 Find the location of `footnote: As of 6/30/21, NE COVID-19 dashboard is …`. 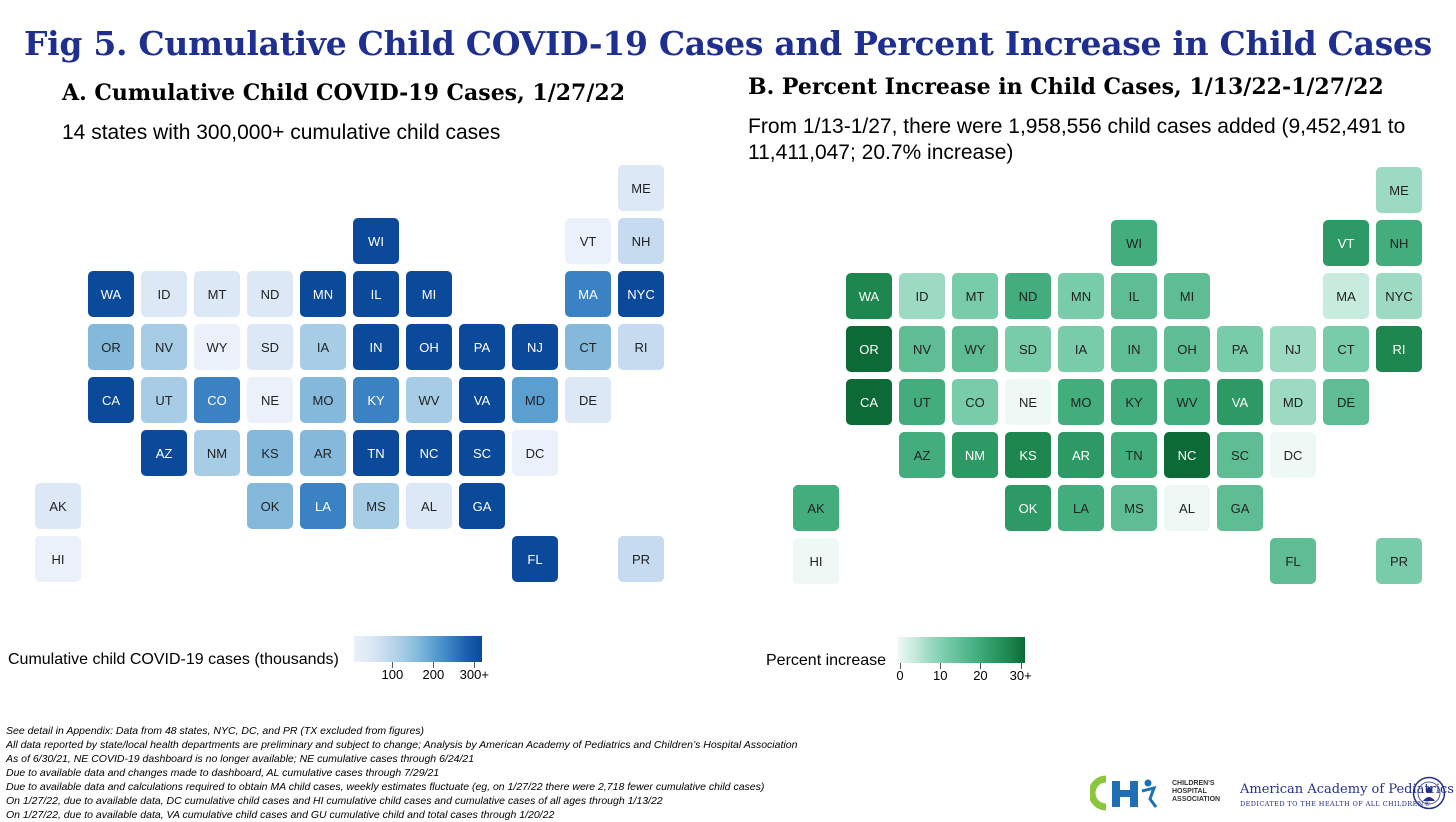

footnote: As of 6/30/21, NE COVID-19 dashboard is … is located at coordinates (240, 759).